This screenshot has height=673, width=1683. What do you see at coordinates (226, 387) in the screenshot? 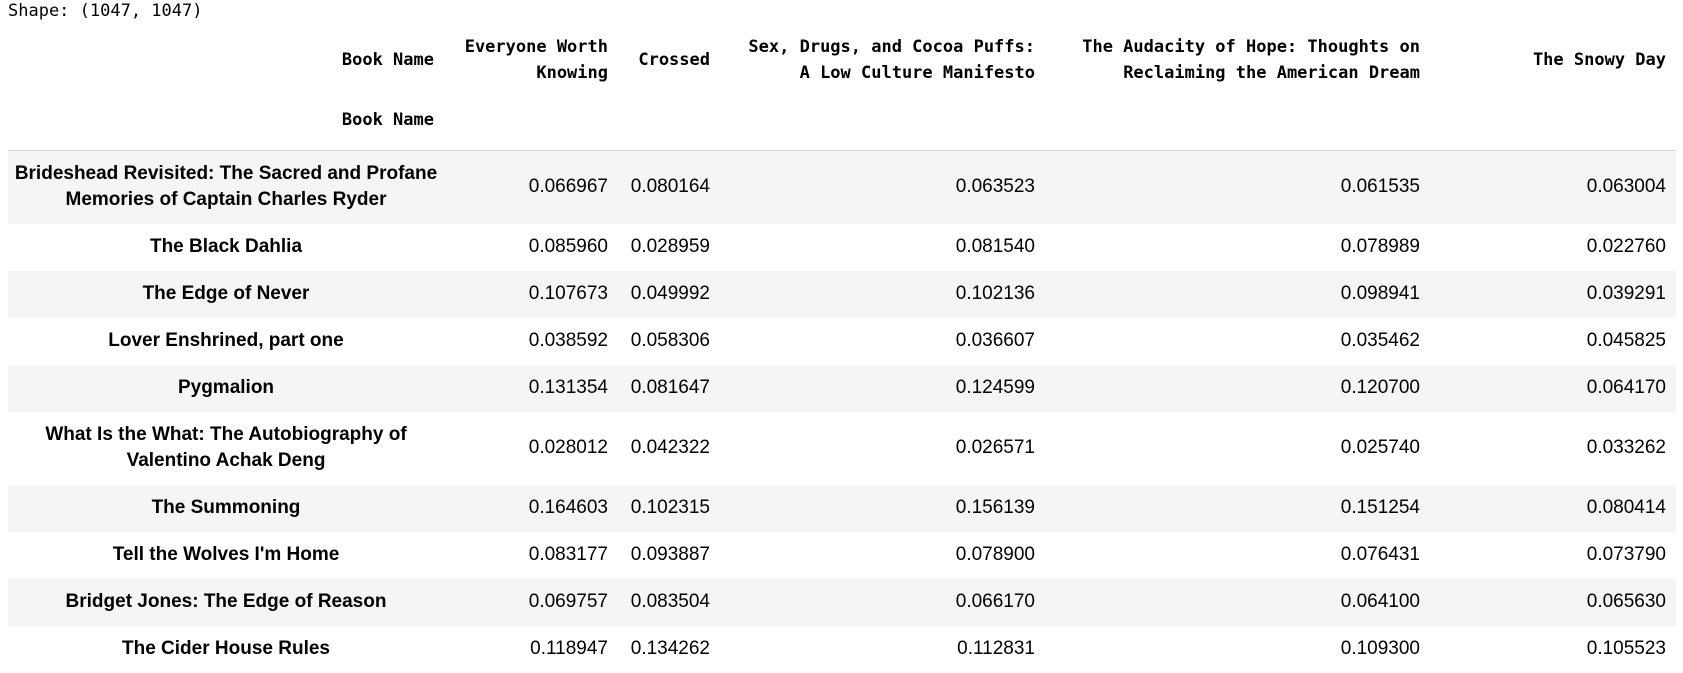
I see `row-index-label: Pygmalion` at bounding box center [226, 387].